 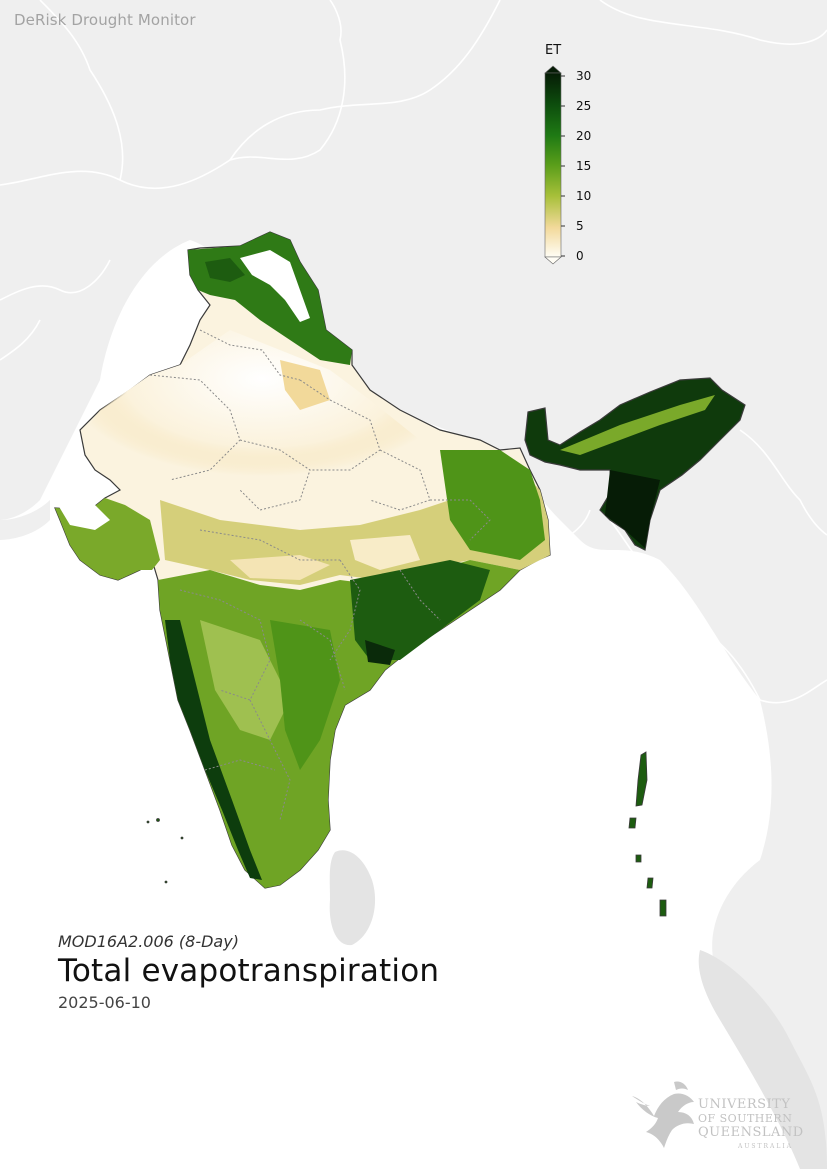 I want to click on legend-tick-label: 20, so click(x=584, y=136).